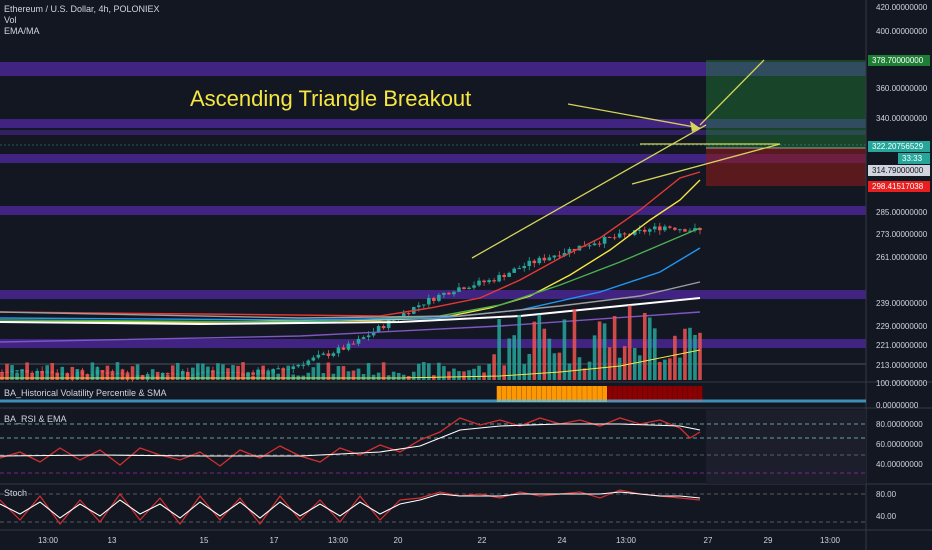 The image size is (932, 550). What do you see at coordinates (562, 540) in the screenshot?
I see `time-axis-label: 24` at bounding box center [562, 540].